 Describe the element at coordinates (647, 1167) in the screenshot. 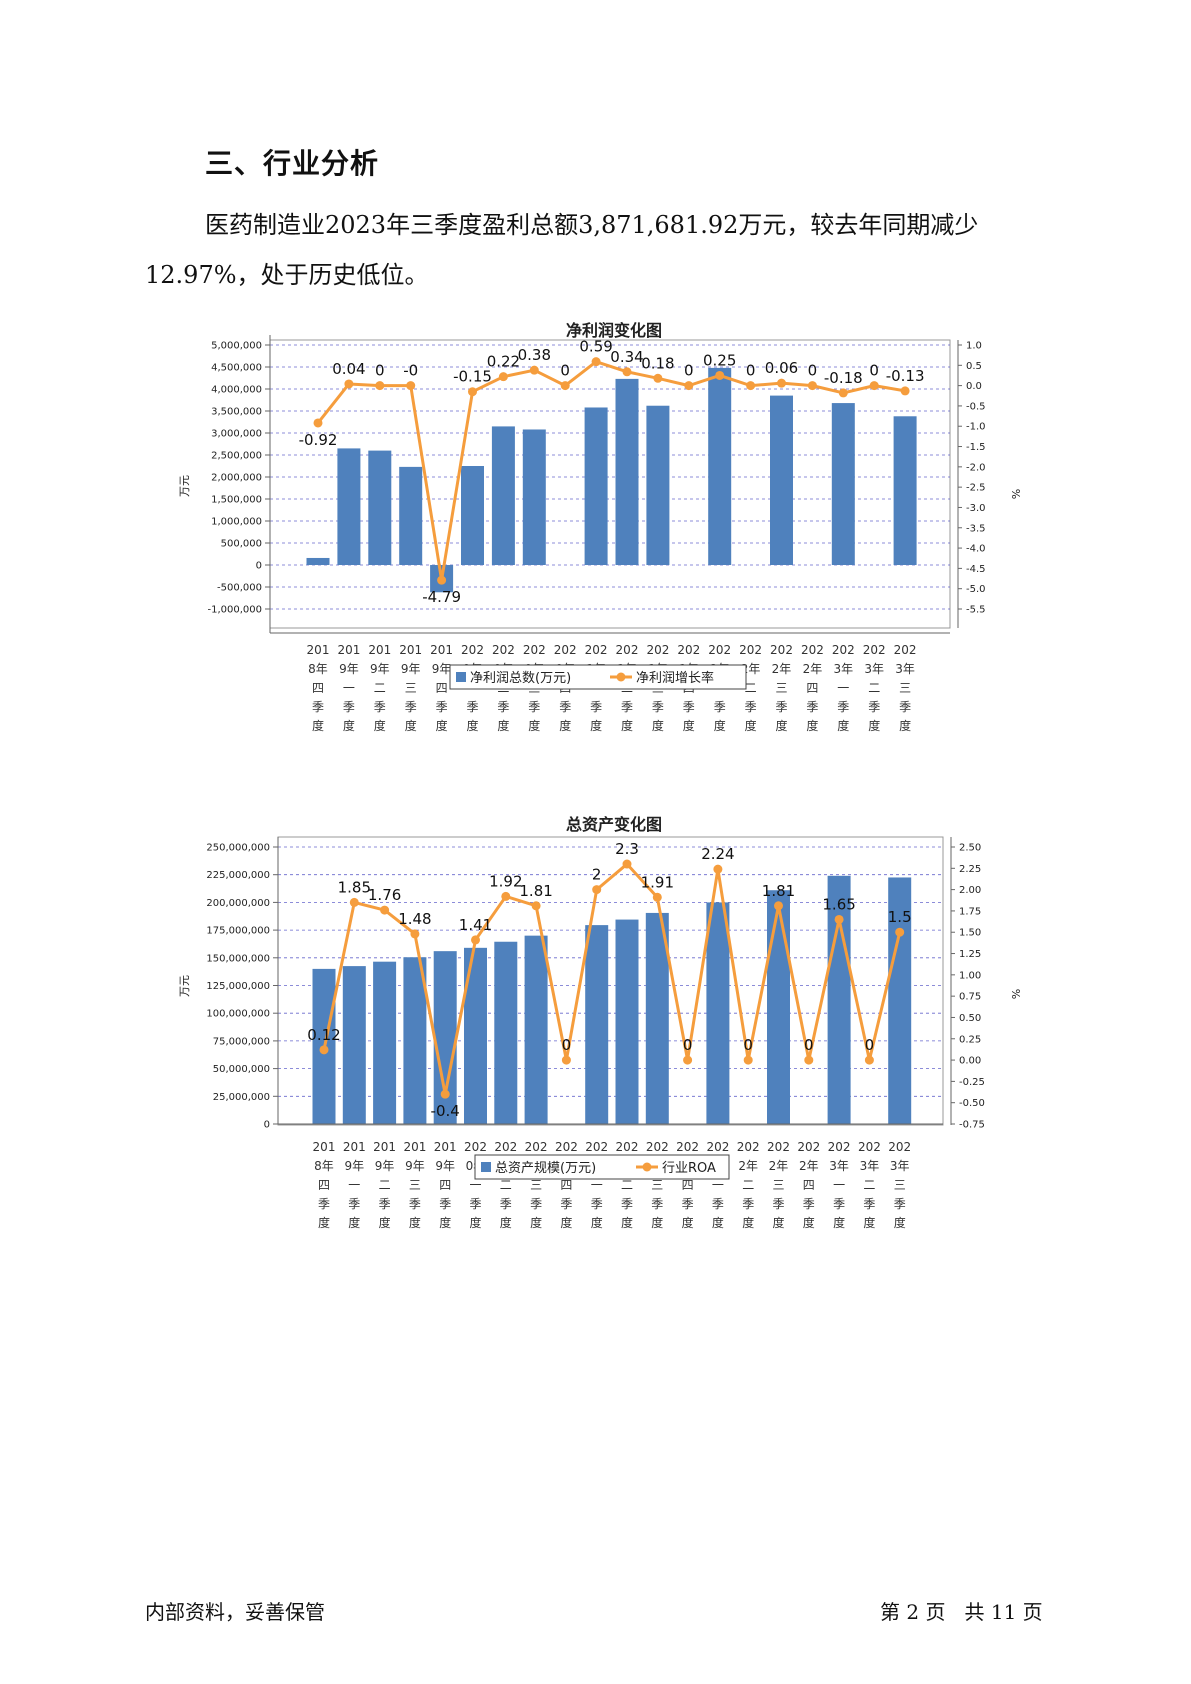

I see `total-assets-legend-line-marker` at that location.